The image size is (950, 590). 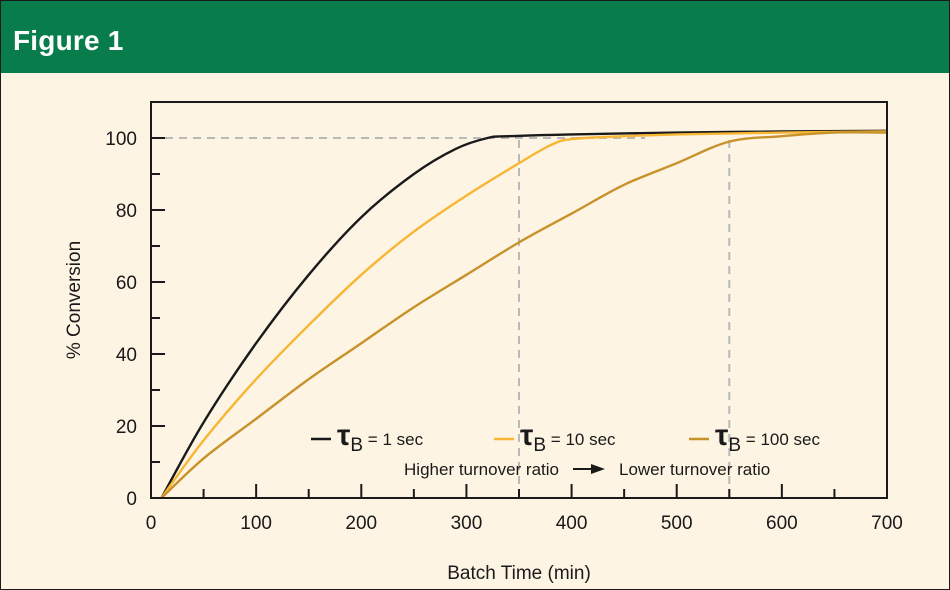 I want to click on legend-label-0: τB = 1 sec, so click(x=380, y=437).